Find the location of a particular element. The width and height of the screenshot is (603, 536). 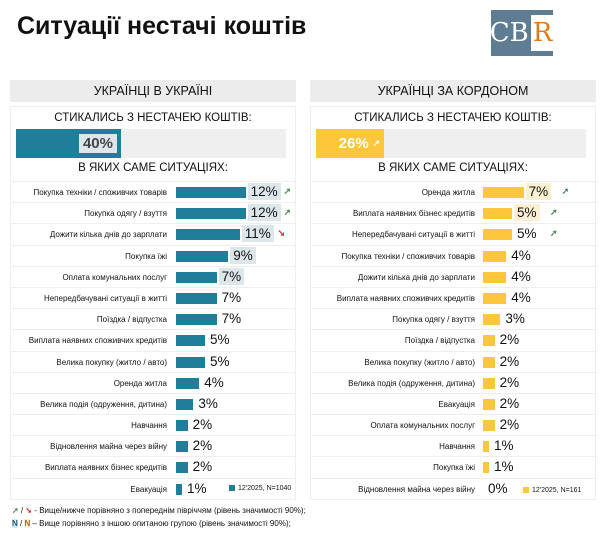

legend: 12'2025, N=1040 is located at coordinates (260, 488).